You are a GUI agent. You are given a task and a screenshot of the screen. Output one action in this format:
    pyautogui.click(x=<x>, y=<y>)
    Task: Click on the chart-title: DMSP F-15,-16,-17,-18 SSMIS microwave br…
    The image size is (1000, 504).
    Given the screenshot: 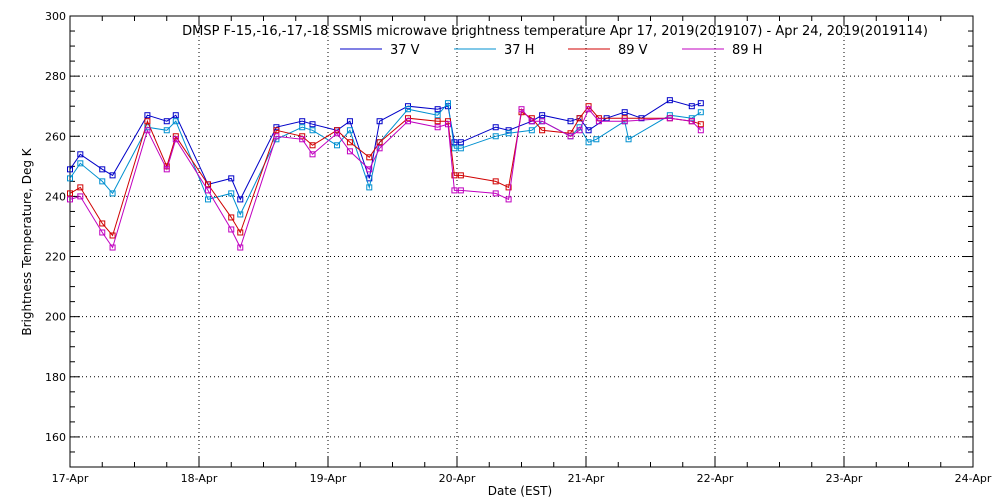 What is the action you would take?
    pyautogui.click(x=555, y=31)
    